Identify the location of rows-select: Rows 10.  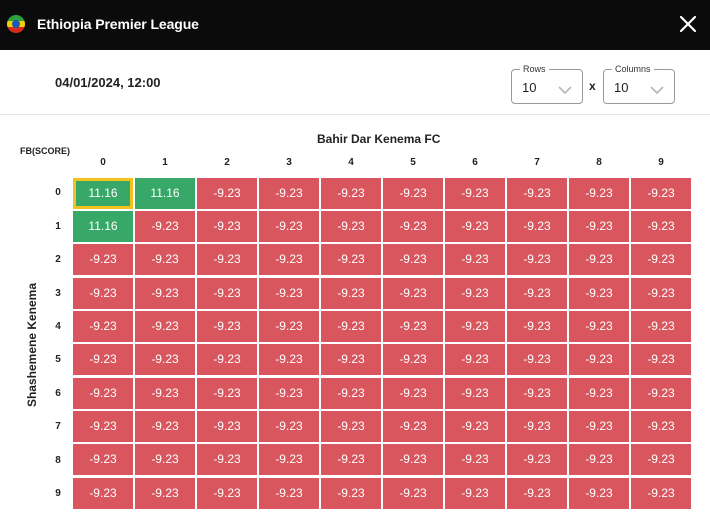
(547, 83).